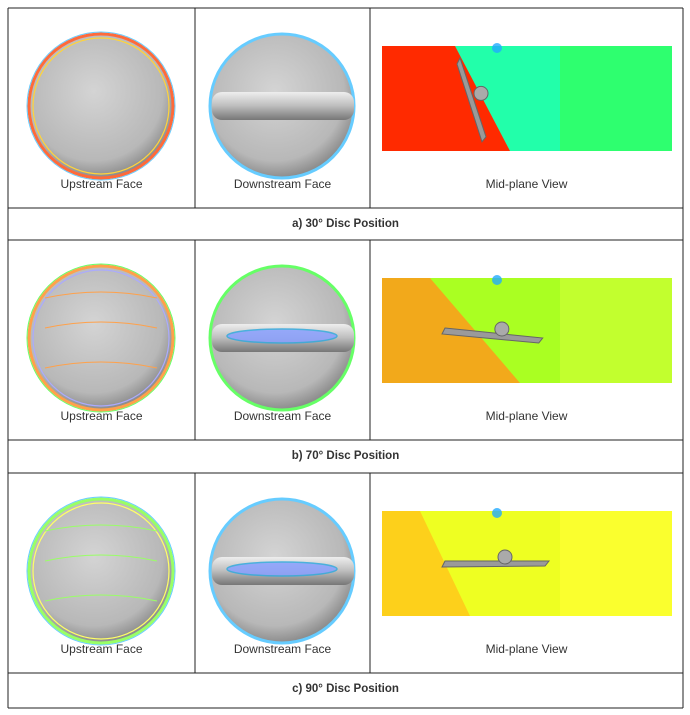 Image resolution: width=690 pixels, height=715 pixels. What do you see at coordinates (345, 456) in the screenshot?
I see `panel-caption: b) 70° Disc Position` at bounding box center [345, 456].